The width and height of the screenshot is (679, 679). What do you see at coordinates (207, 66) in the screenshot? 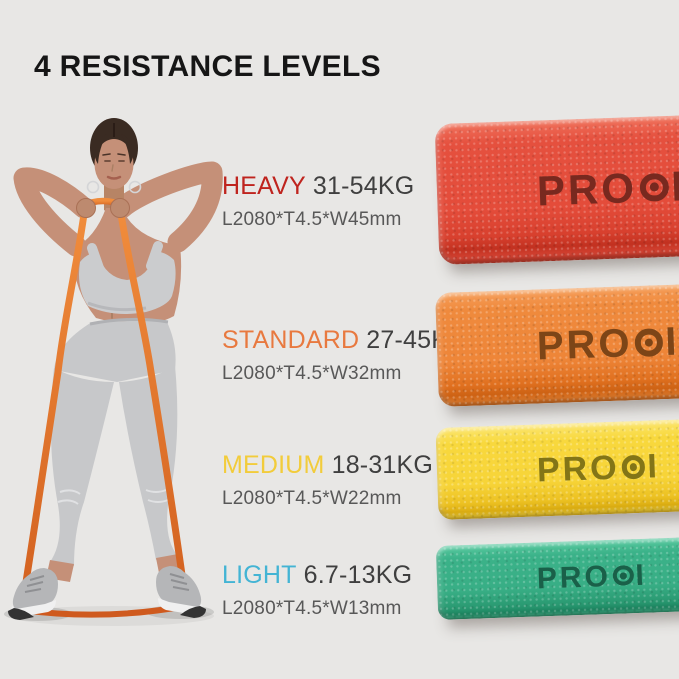
I see `page-title: 4 RESISTANCE LEVELS` at bounding box center [207, 66].